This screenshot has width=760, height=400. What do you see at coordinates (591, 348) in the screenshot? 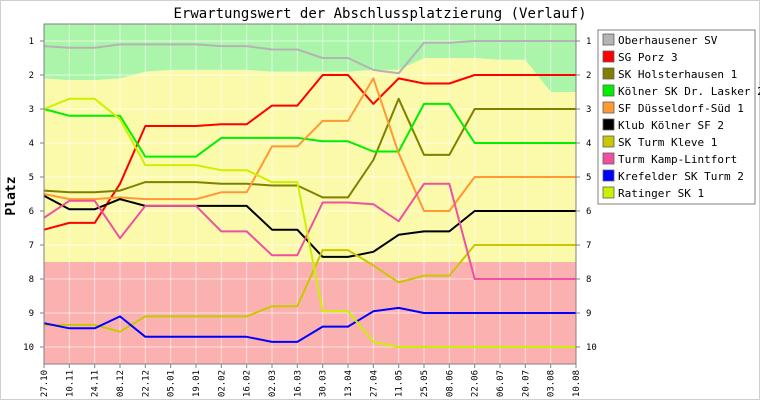
I see `y-tick-label-right: 10` at bounding box center [591, 348].